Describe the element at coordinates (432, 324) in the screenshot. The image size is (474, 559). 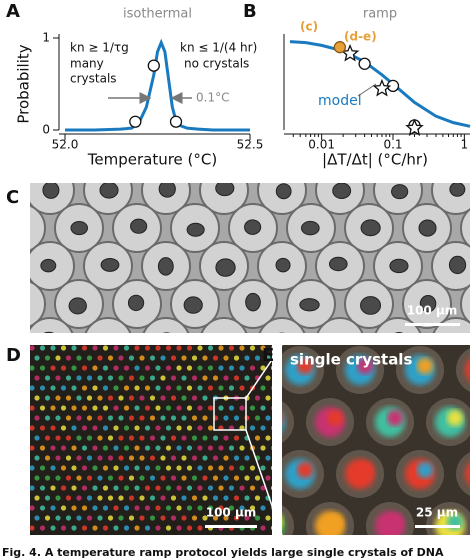
I see `scale-bar` at that location.